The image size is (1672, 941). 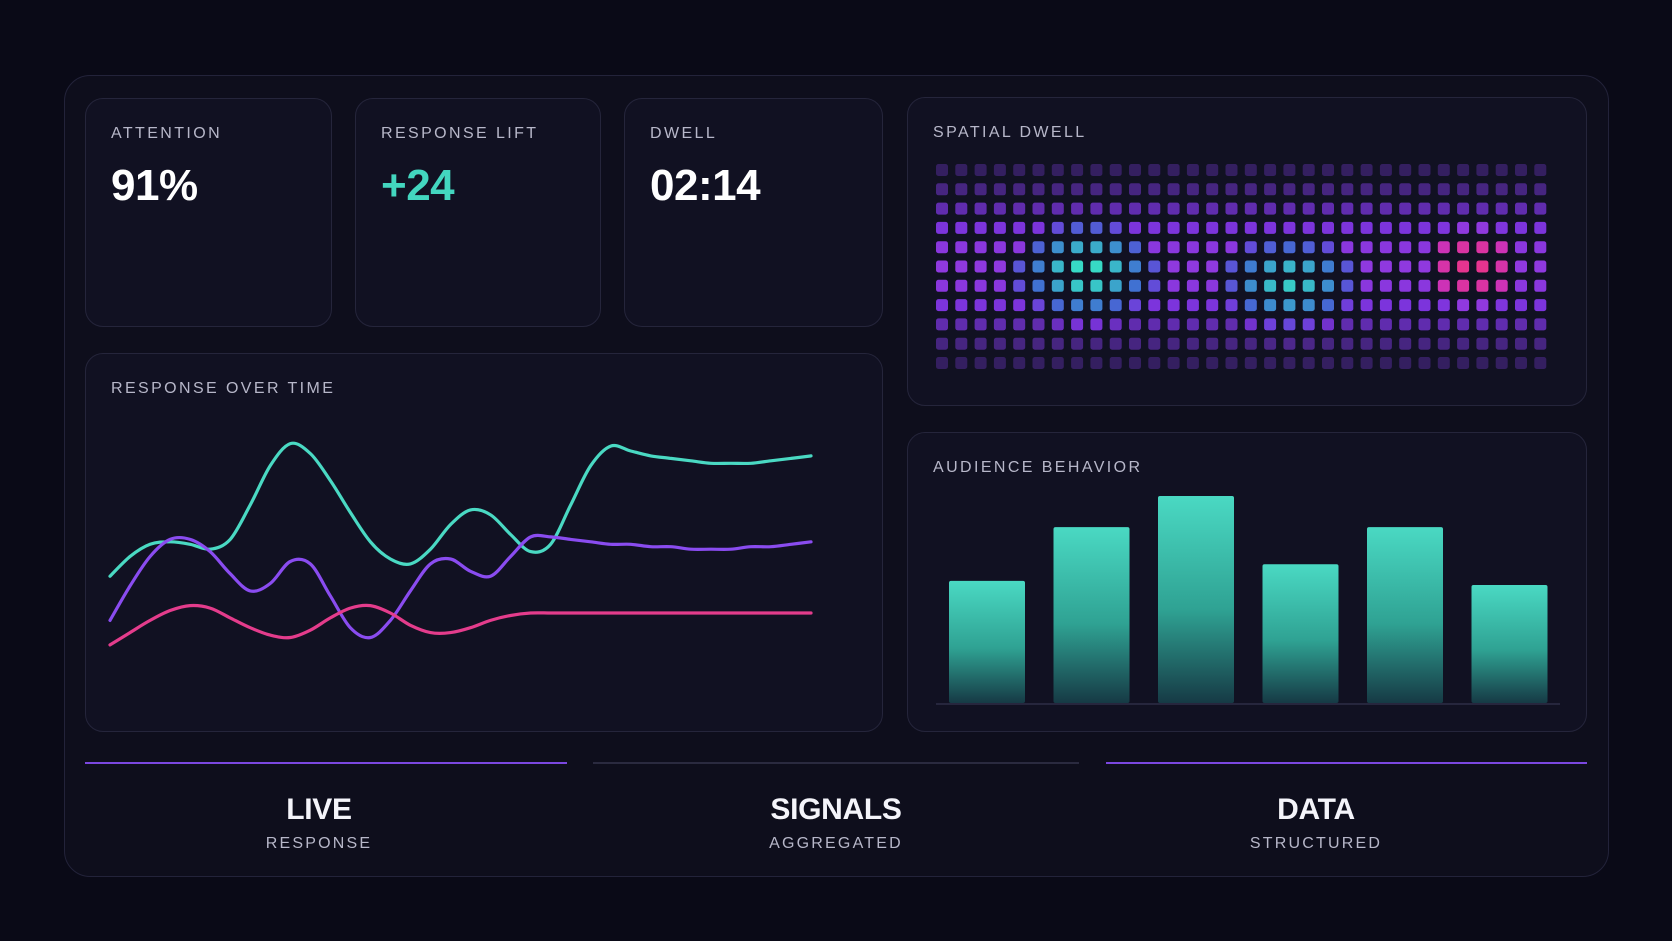 What do you see at coordinates (1038, 467) in the screenshot?
I see `chart-title: AUDIENCE BEHAVIOR` at bounding box center [1038, 467].